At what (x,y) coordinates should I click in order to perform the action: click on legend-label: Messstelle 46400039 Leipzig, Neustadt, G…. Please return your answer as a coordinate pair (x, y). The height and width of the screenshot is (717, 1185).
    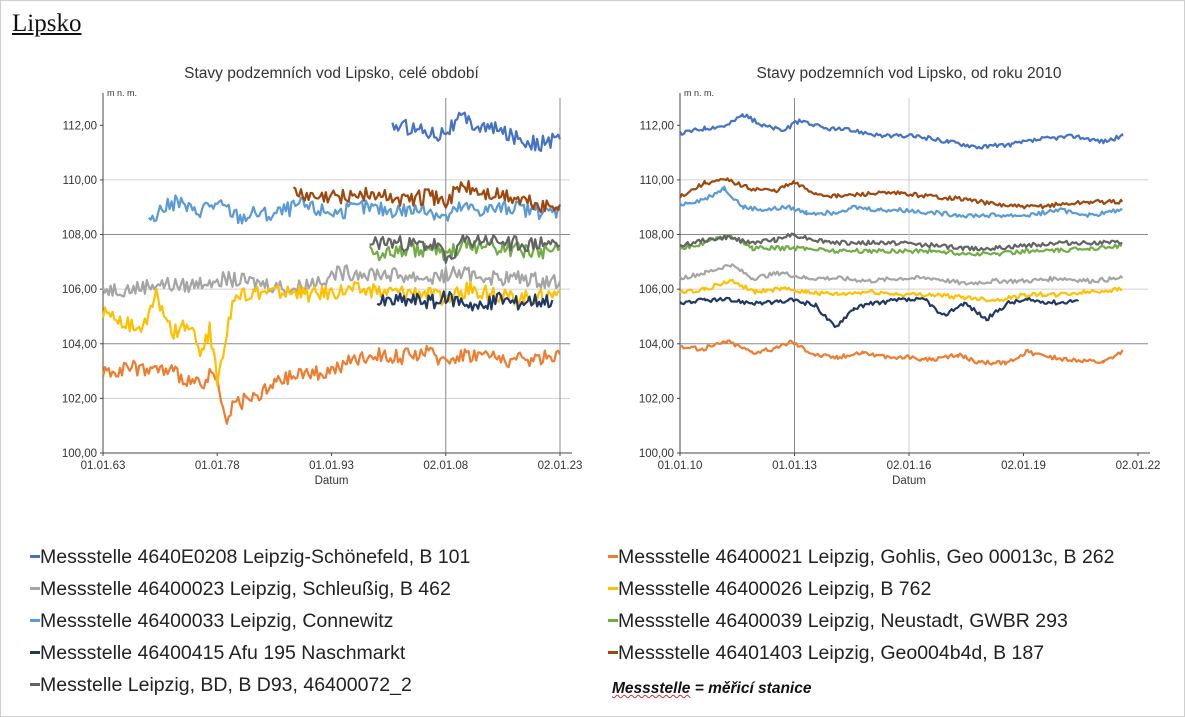
    Looking at the image, I should click on (843, 621).